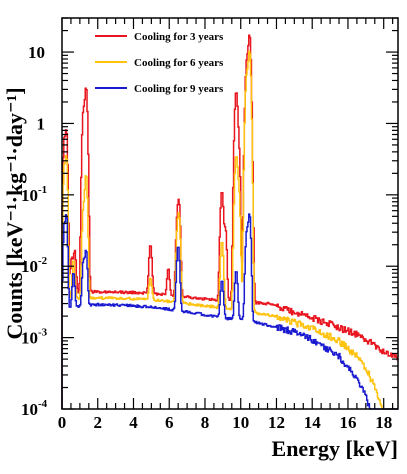  What do you see at coordinates (383, 422) in the screenshot?
I see `x-tick-label: 18` at bounding box center [383, 422].